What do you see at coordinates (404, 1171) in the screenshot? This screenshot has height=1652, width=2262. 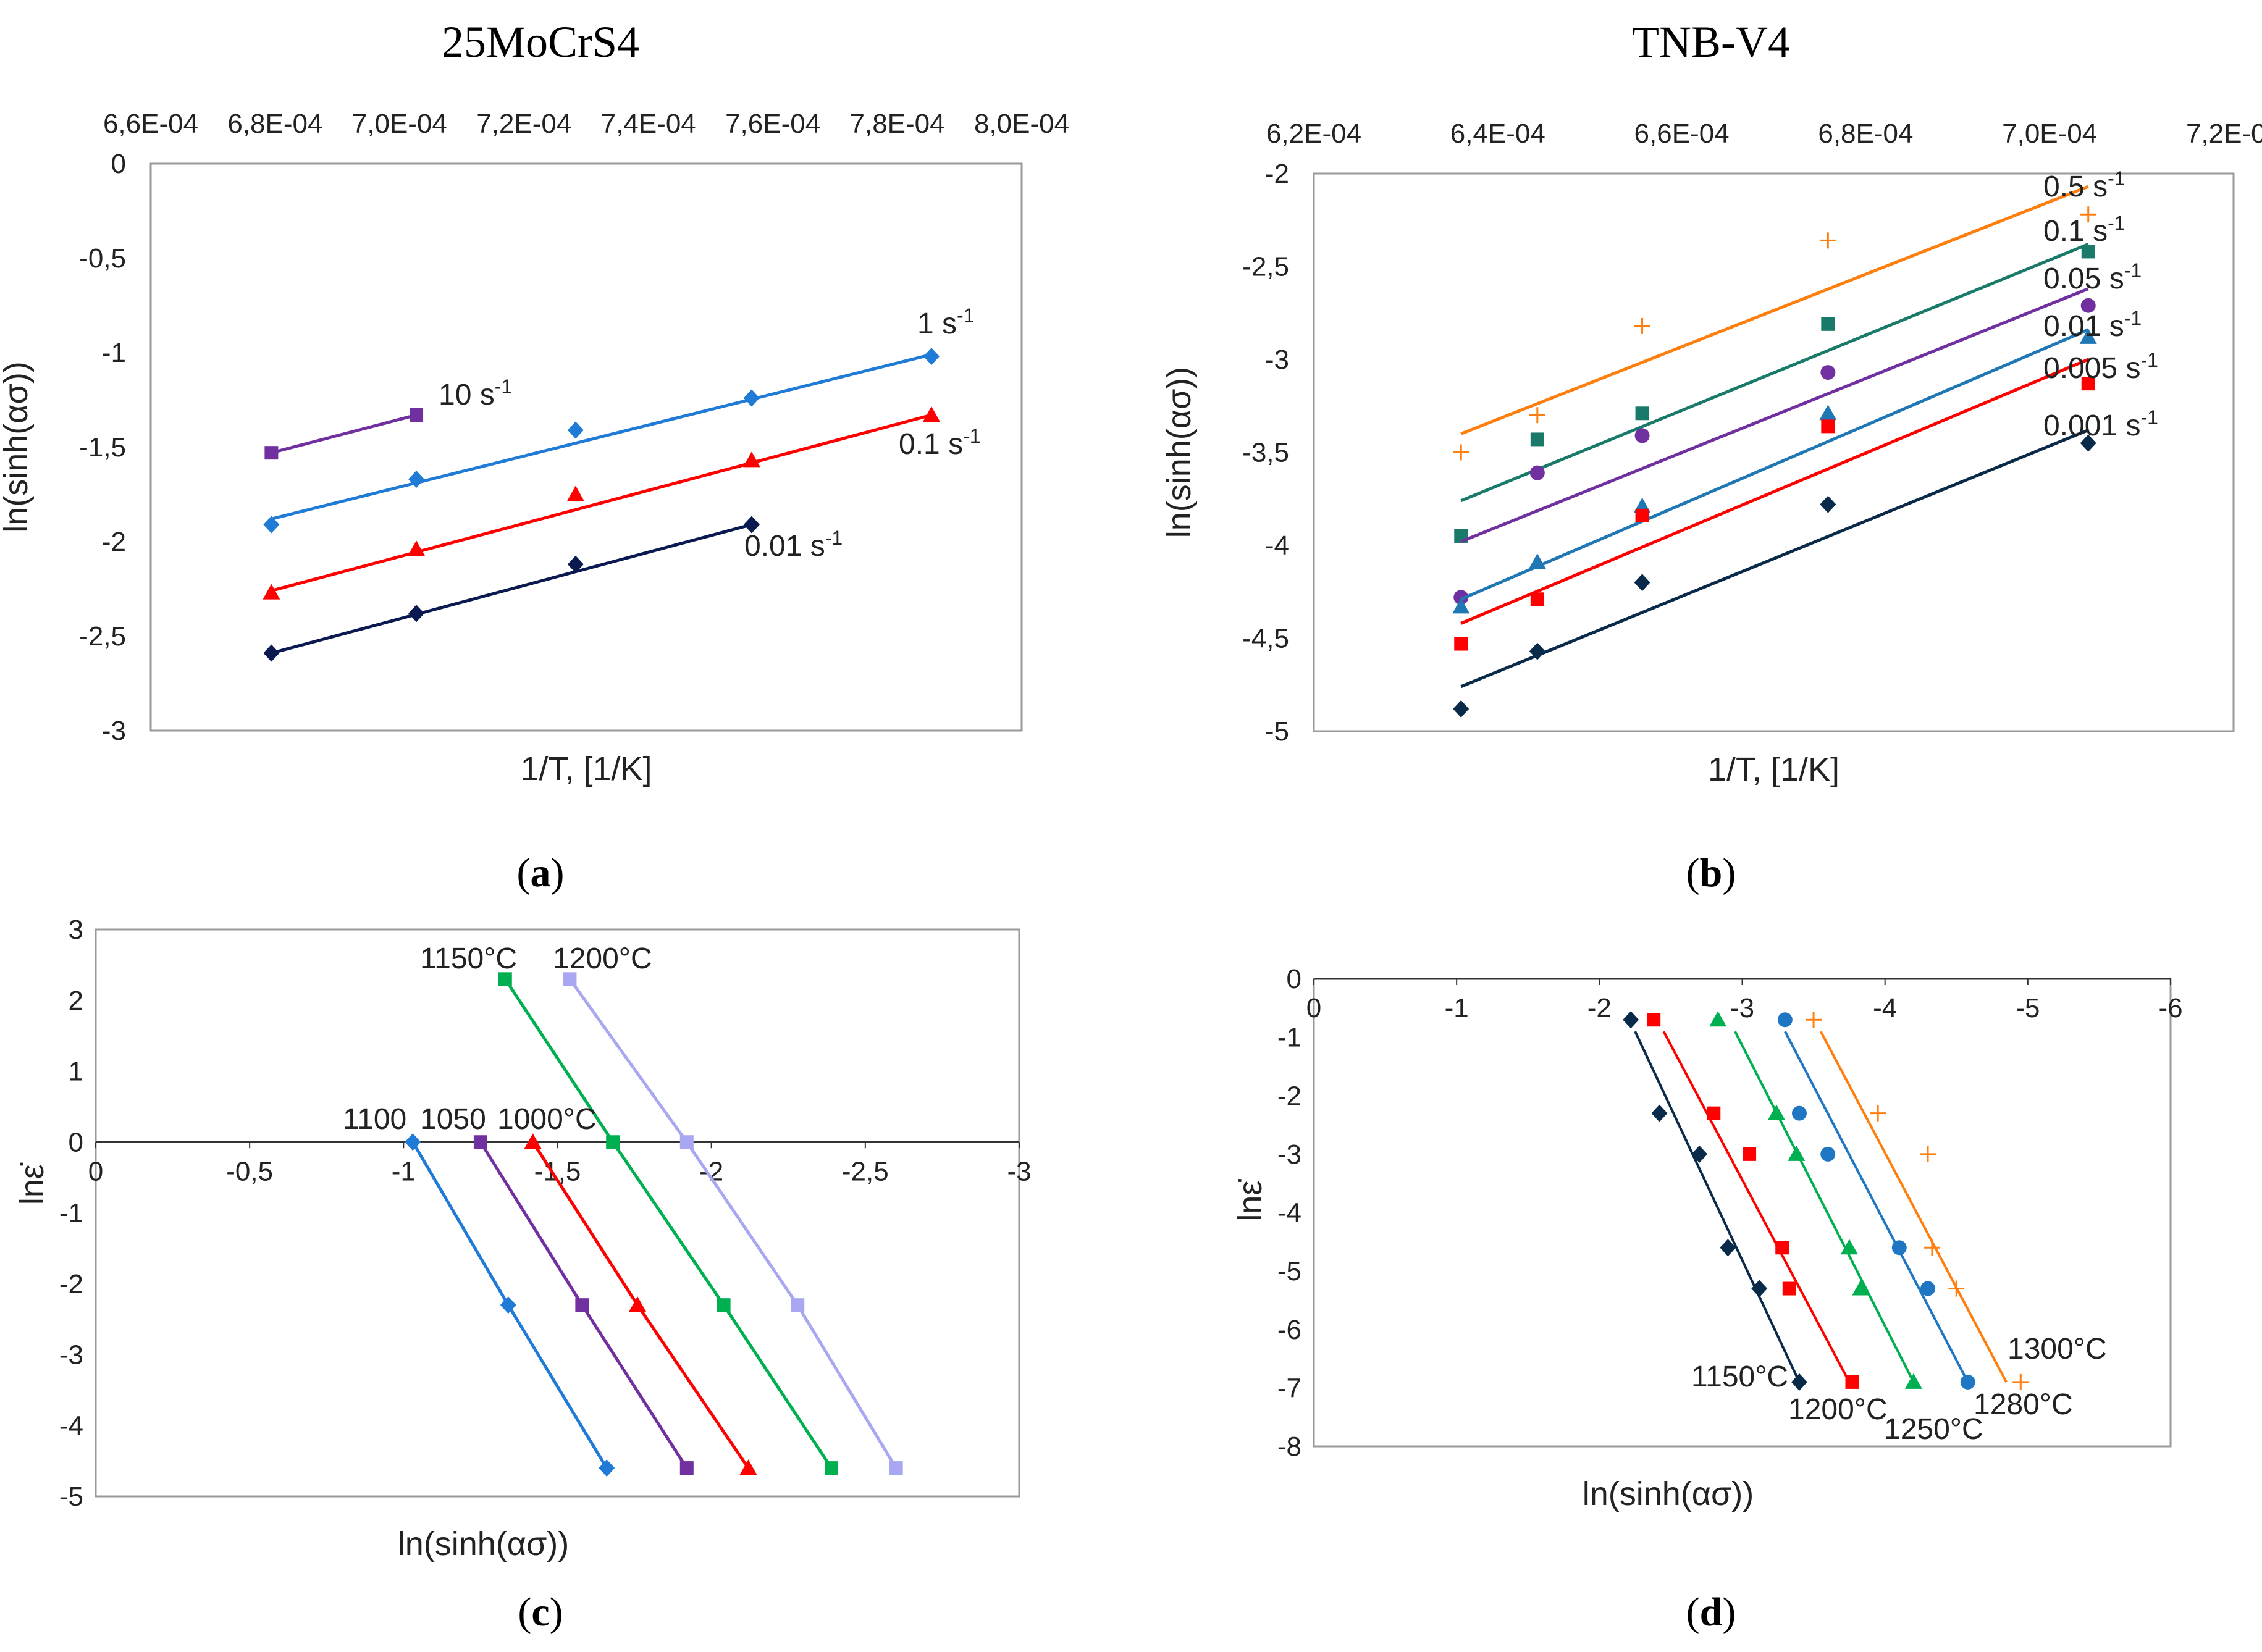 I see `x-tick-label: -1` at bounding box center [404, 1171].